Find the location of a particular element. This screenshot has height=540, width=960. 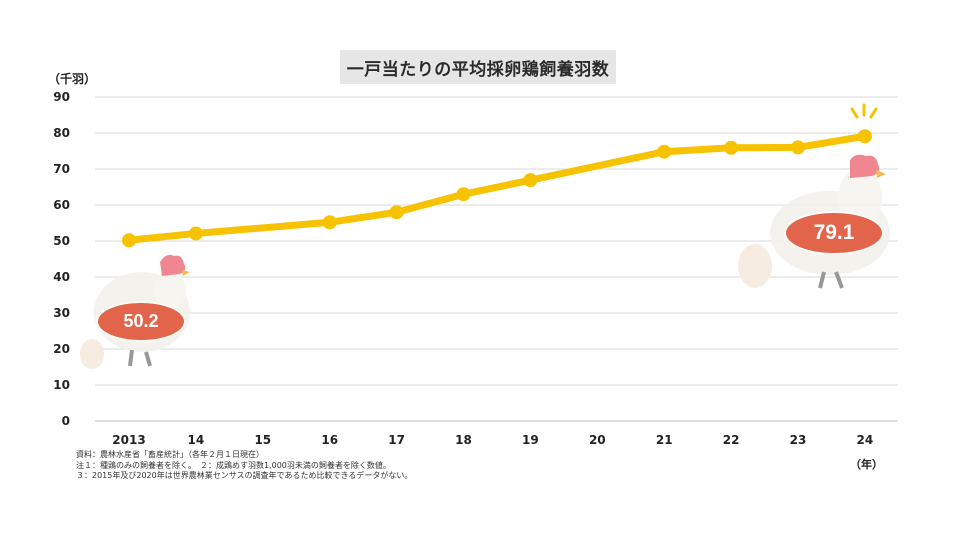

callout-start-value: 50.2 is located at coordinates (141, 321).